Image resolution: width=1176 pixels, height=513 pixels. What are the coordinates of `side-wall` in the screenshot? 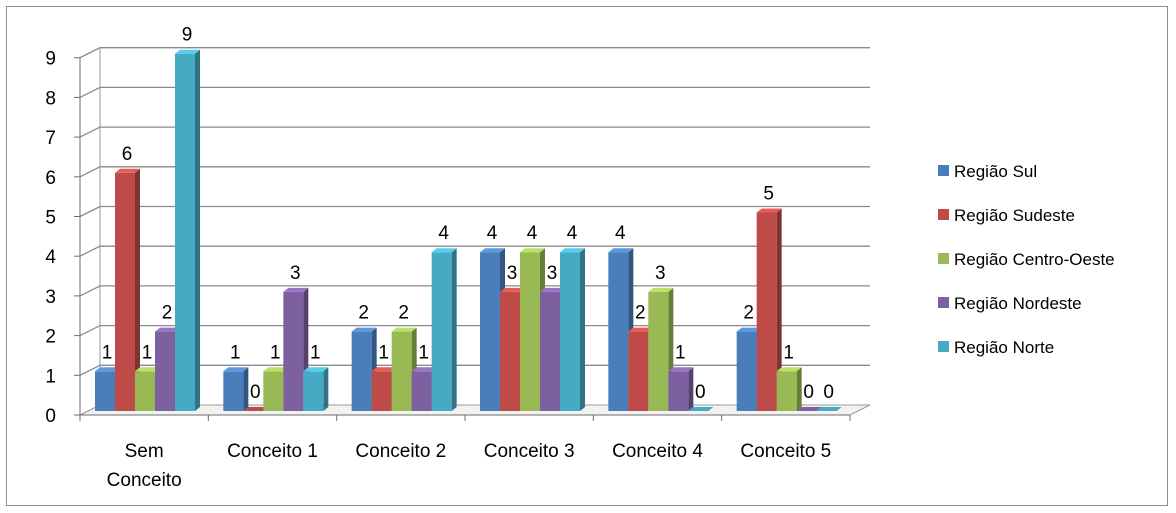 It's located at (90, 231).